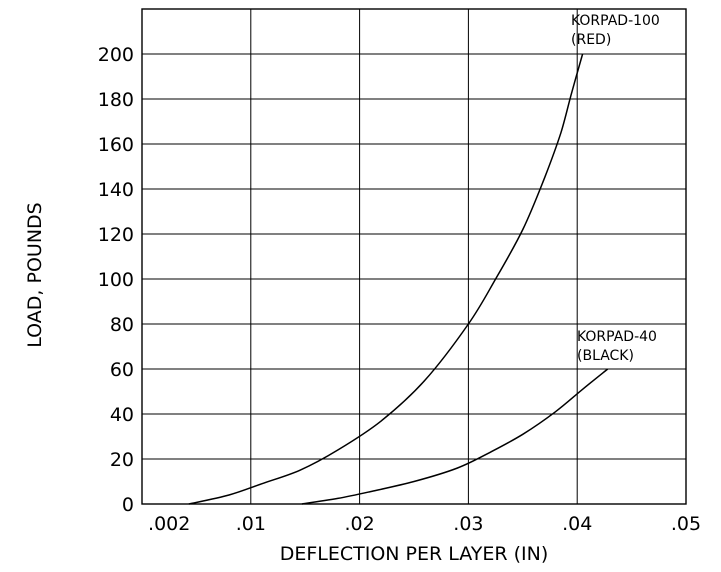  I want to click on series-label: KORPAD-100, so click(615, 21).